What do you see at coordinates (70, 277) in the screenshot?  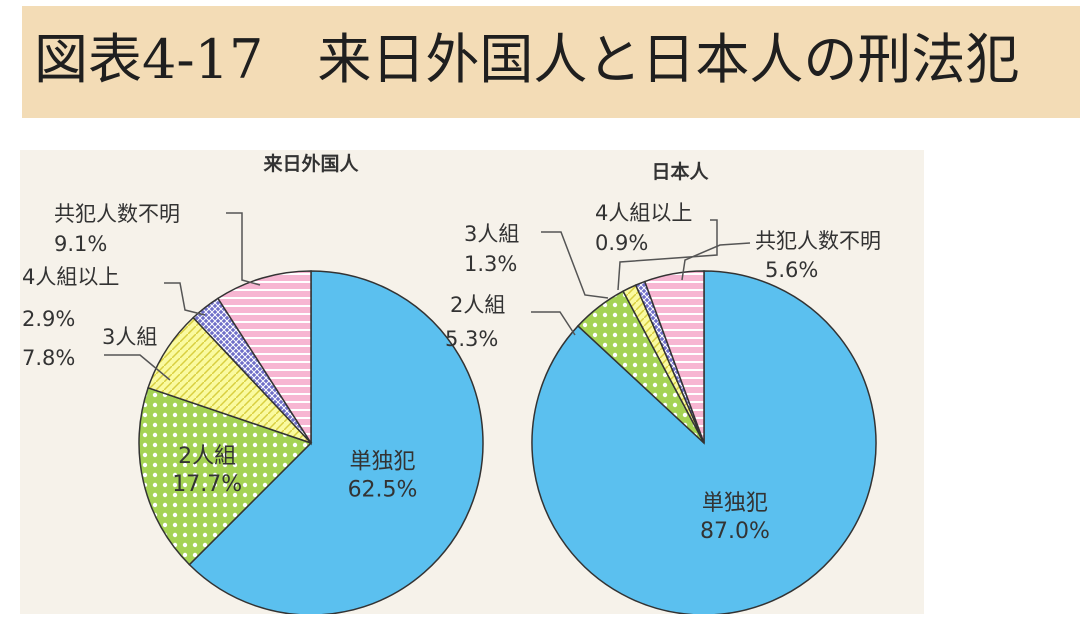 I see `slice-name-four-0: 4人組以上` at bounding box center [70, 277].